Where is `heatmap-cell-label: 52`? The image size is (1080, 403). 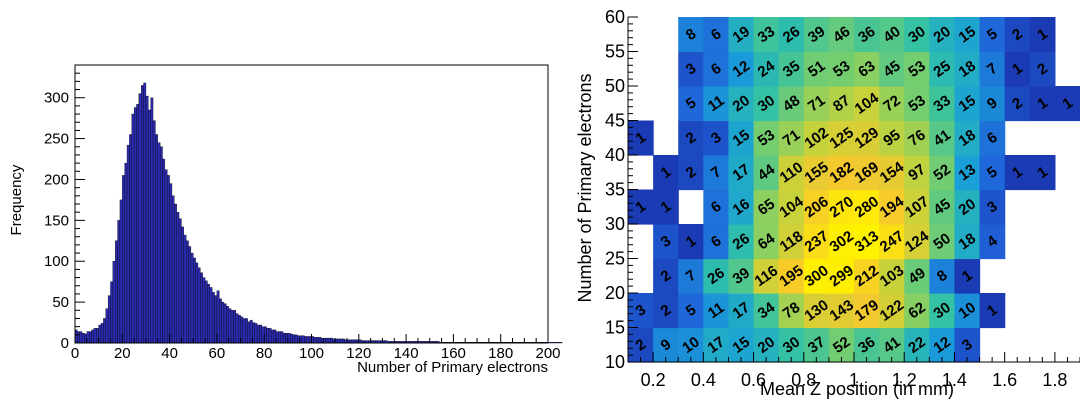
heatmap-cell-label: 52 is located at coordinates (941, 172).